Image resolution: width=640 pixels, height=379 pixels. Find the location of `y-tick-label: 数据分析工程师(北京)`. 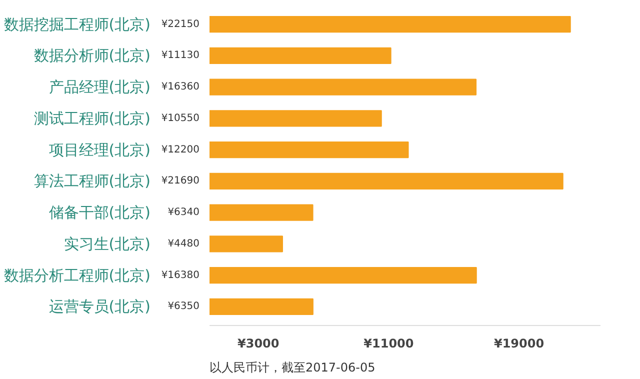

y-tick-label: 数据分析工程师(北京) is located at coordinates (77, 275).